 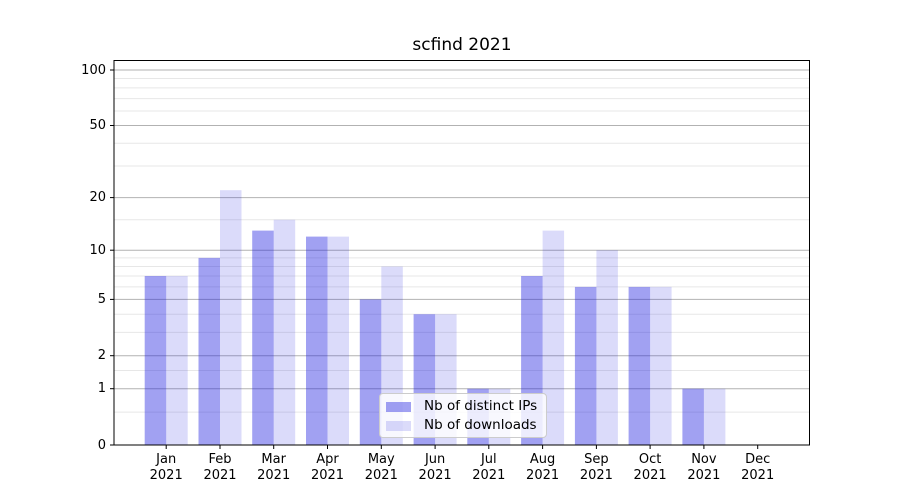 What do you see at coordinates (704, 459) in the screenshot?
I see `x-tick-month: Nov` at bounding box center [704, 459].